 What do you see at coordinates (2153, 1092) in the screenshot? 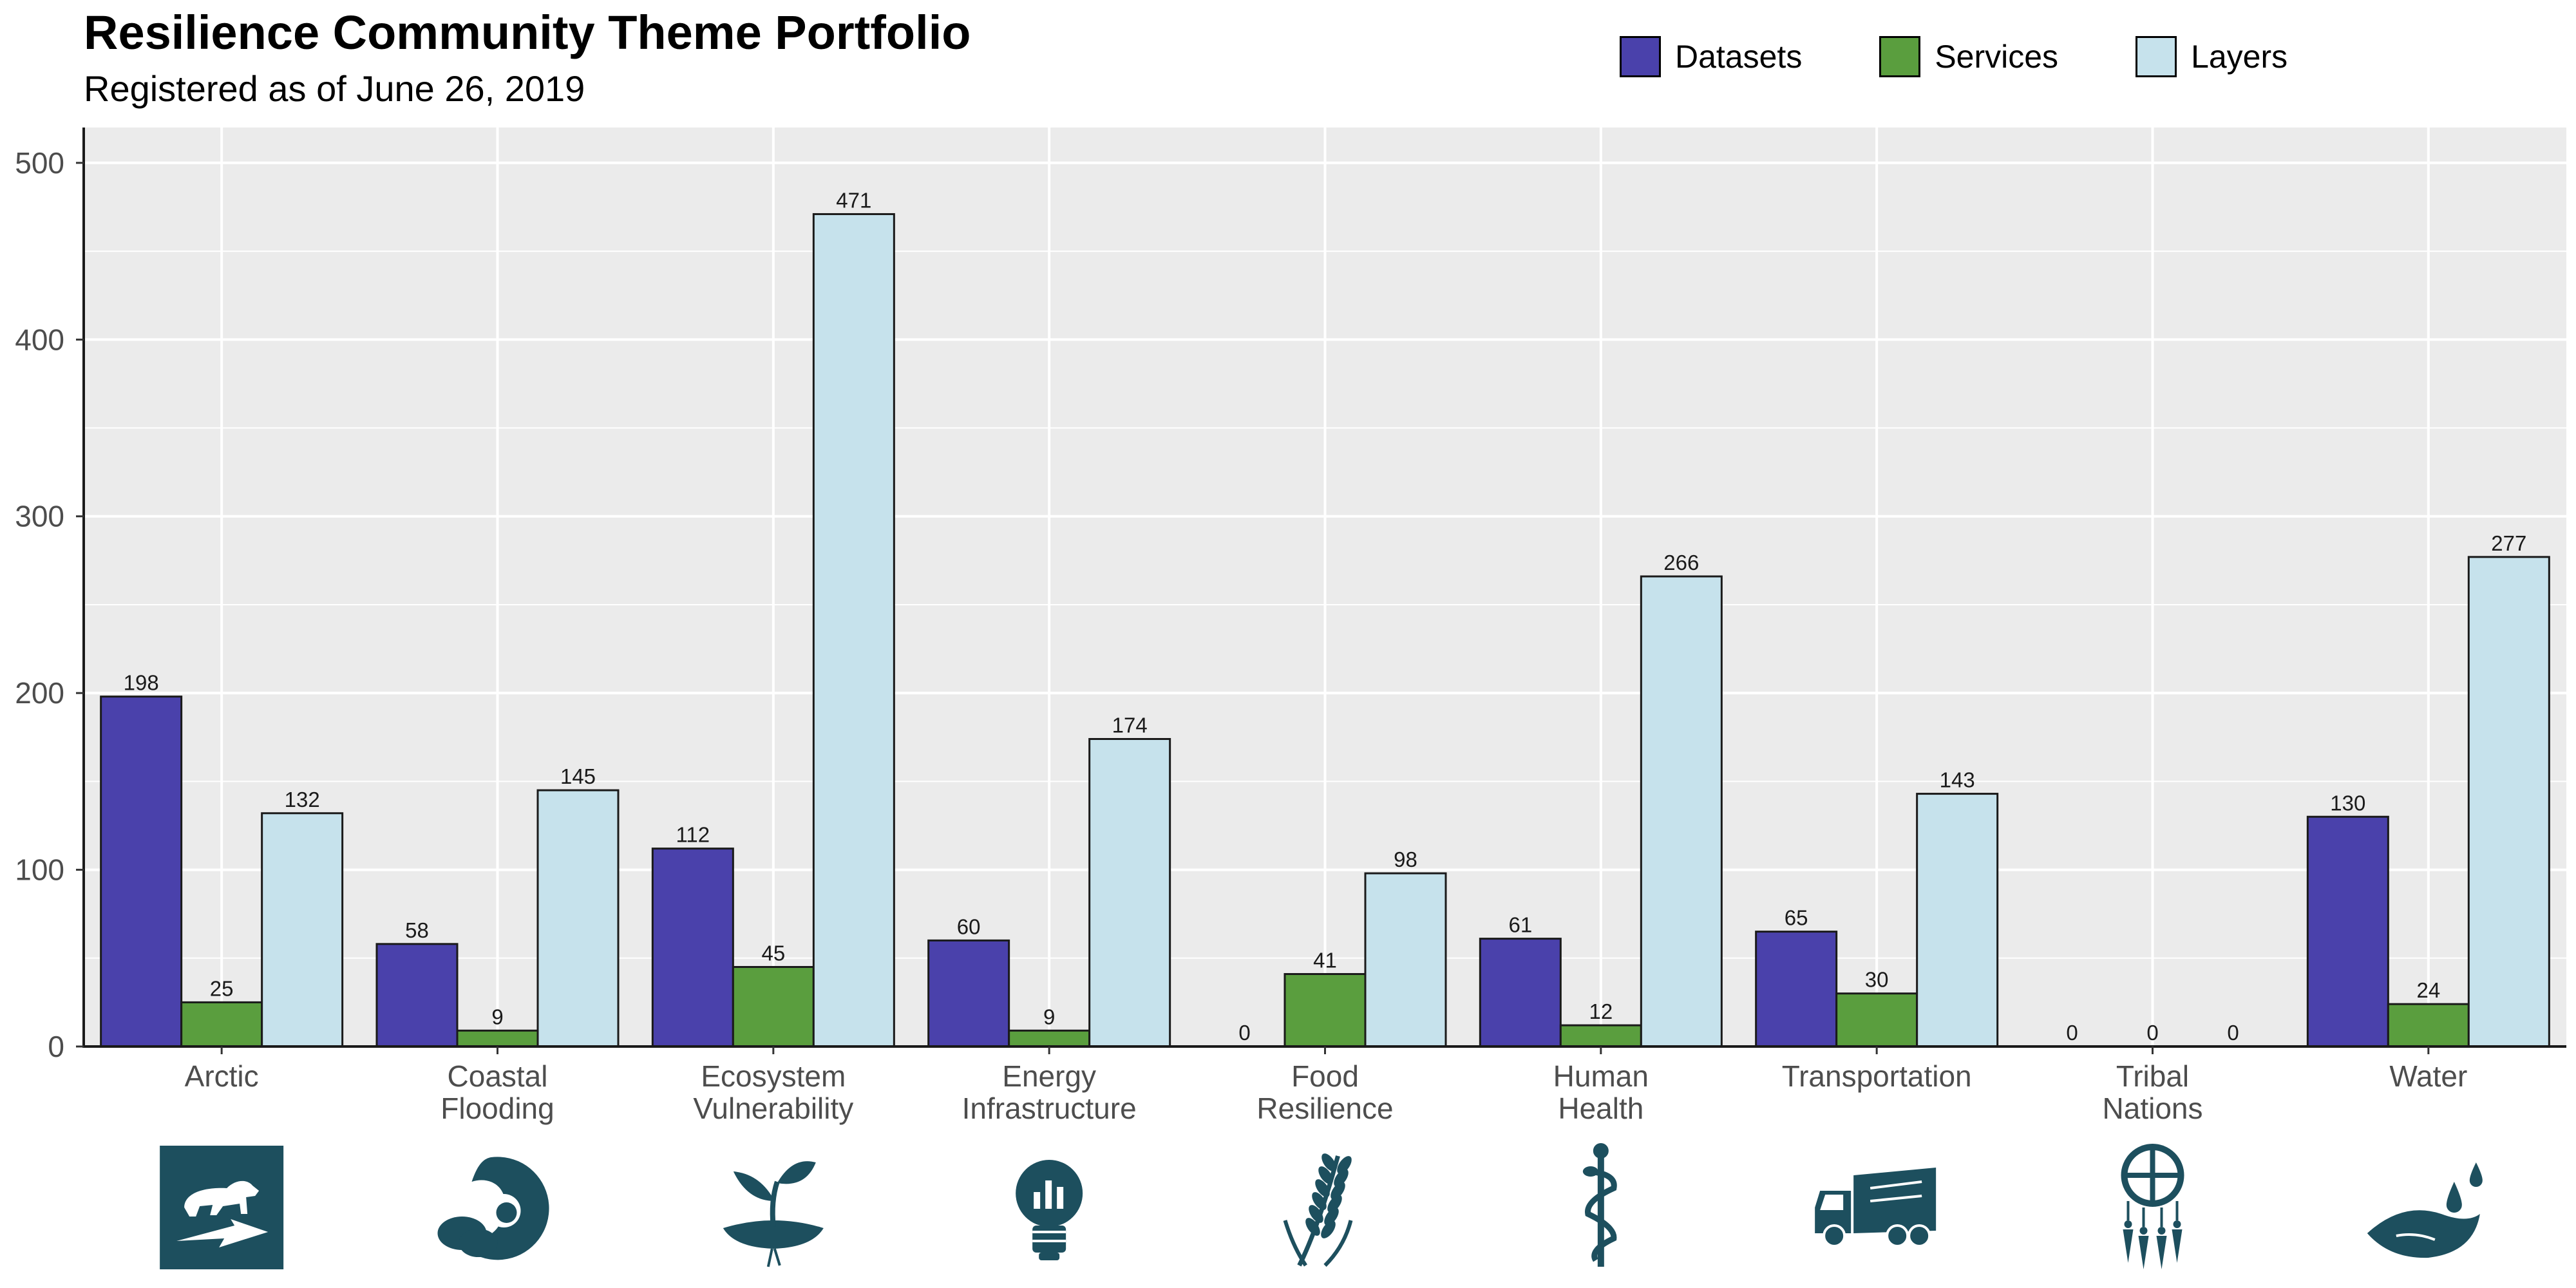
I see `x-tick-label: Tribal Nations` at bounding box center [2153, 1092].